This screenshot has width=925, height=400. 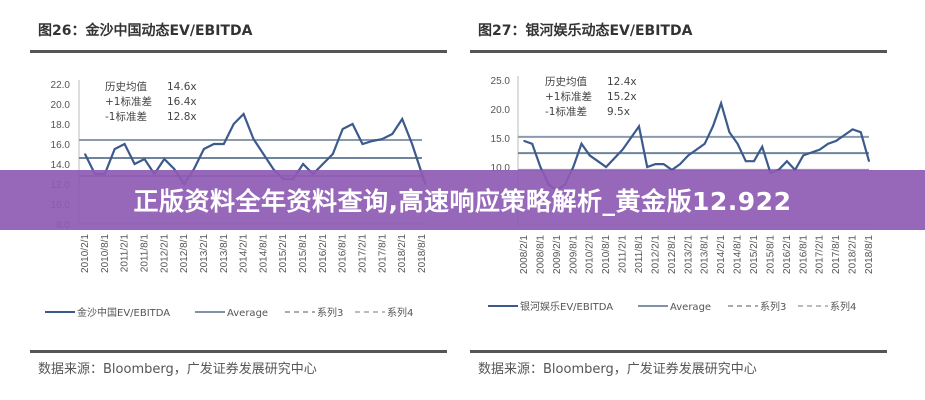 What do you see at coordinates (182, 87) in the screenshot?
I see `annotation-value: 14.6x` at bounding box center [182, 87].